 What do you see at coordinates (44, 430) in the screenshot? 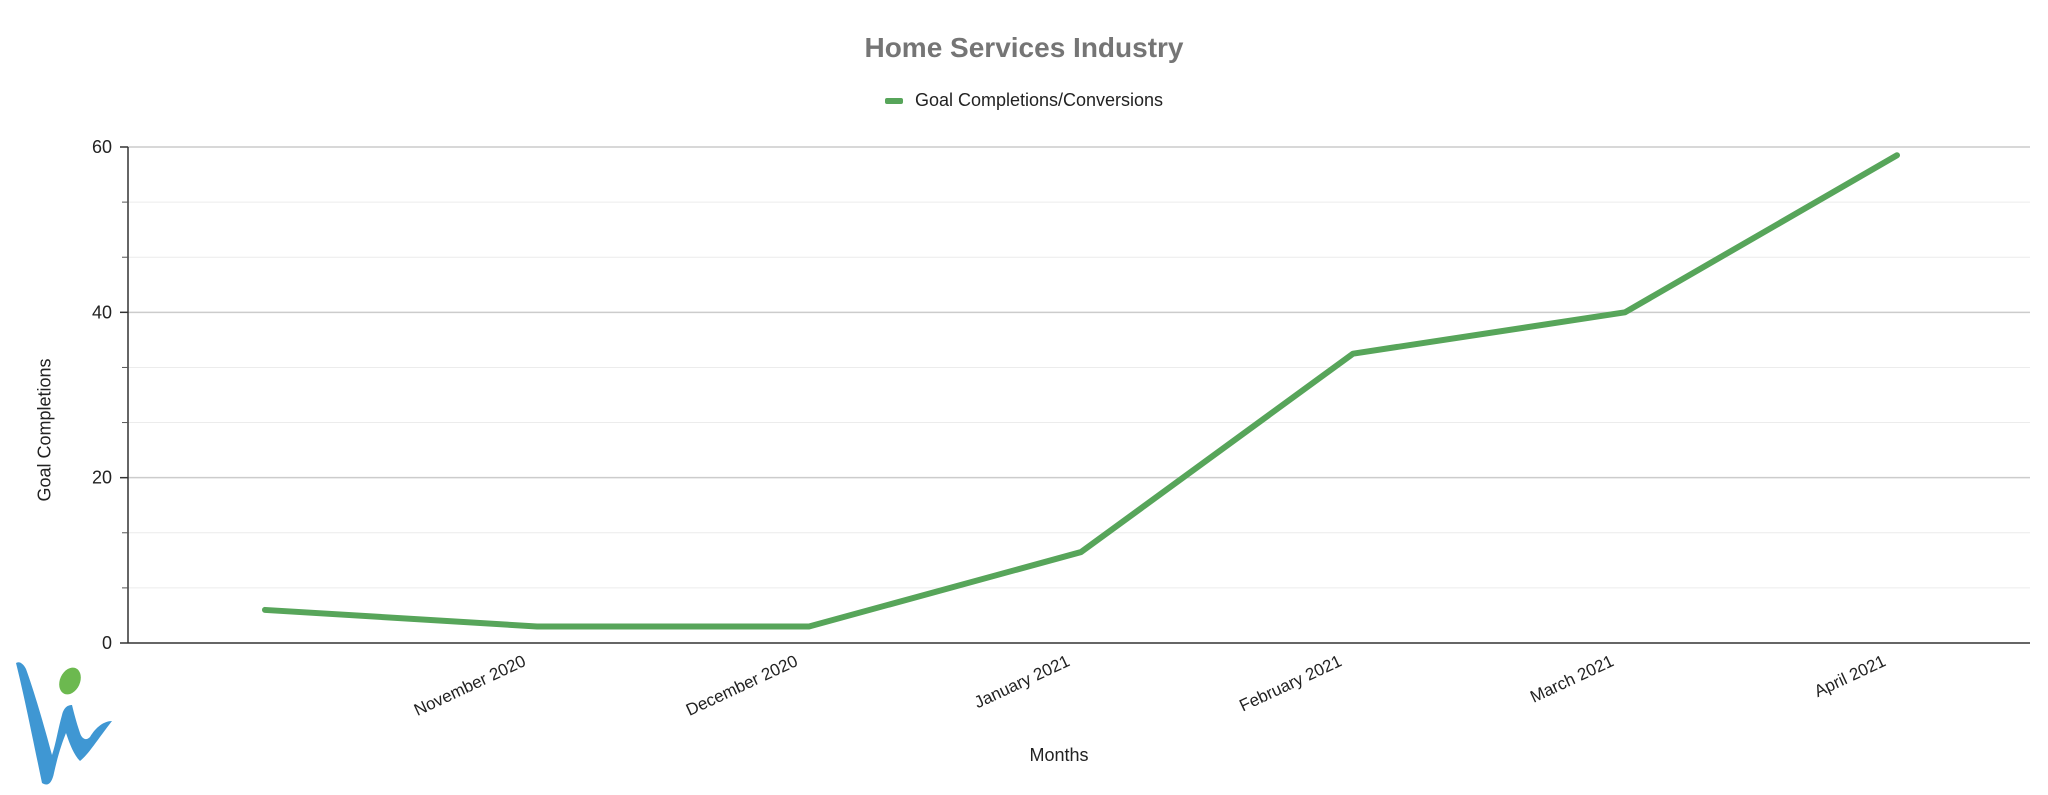
I see `y-axis-label: Goal Completions` at bounding box center [44, 430].